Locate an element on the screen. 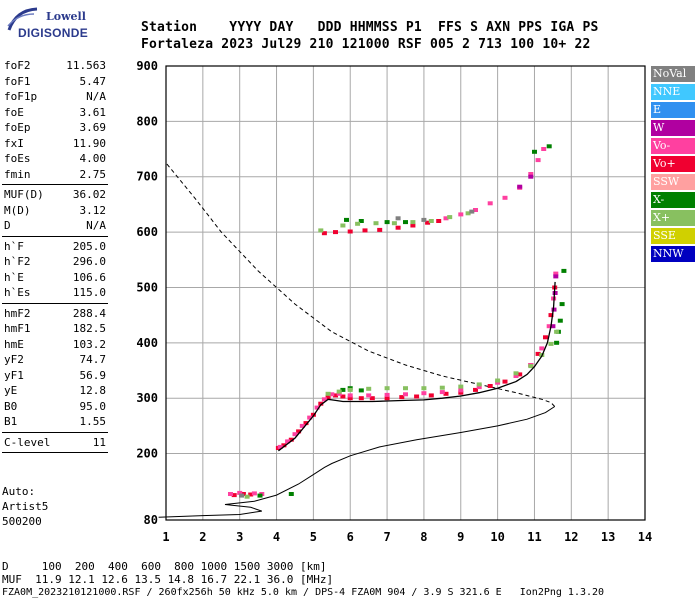 This screenshot has height=600, width=700. parameter-name: foF2 is located at coordinates (17, 65).